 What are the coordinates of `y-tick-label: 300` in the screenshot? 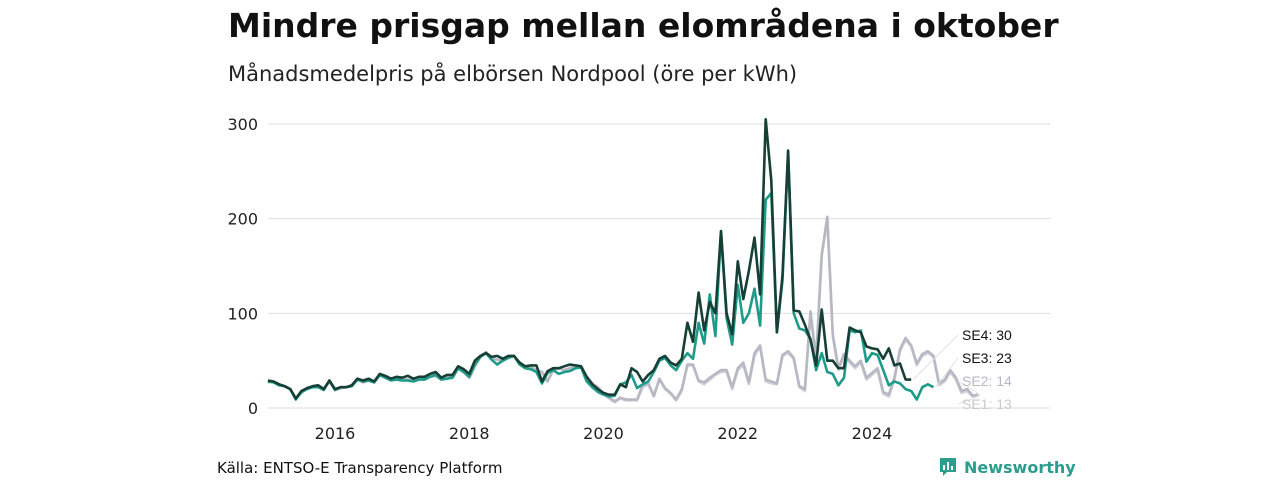 It's located at (242, 124).